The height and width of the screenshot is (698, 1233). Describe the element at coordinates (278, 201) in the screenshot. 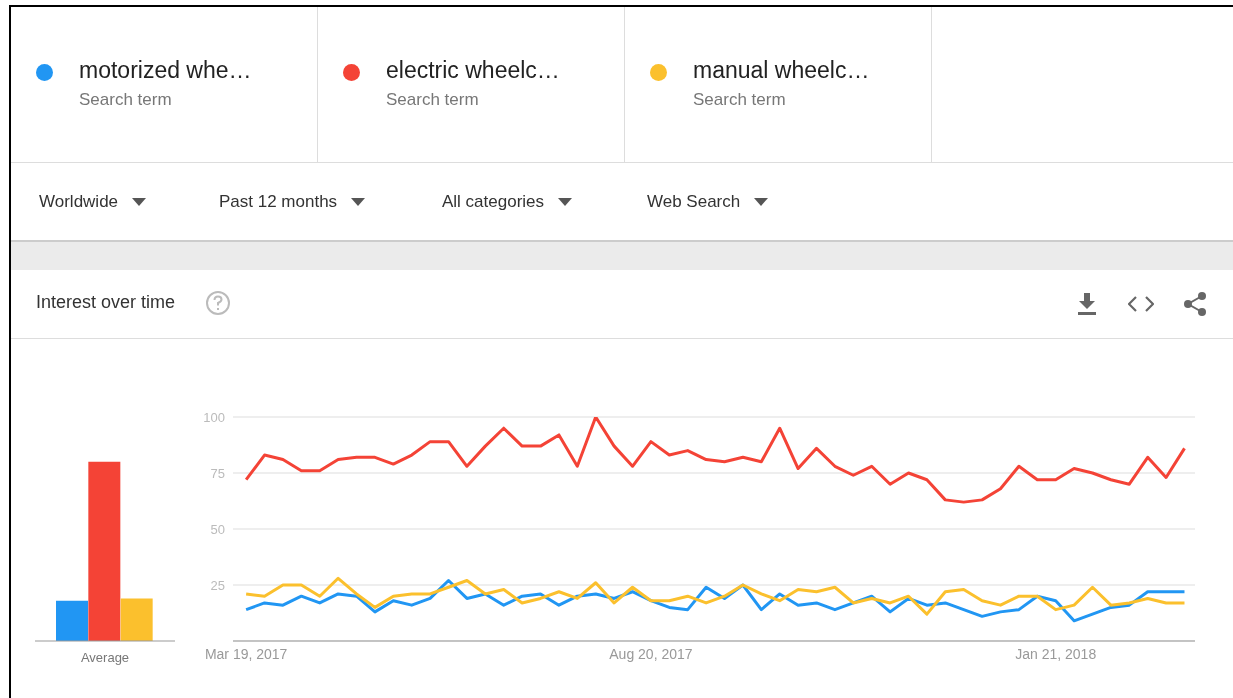

I see `text: Past 12 months` at that location.